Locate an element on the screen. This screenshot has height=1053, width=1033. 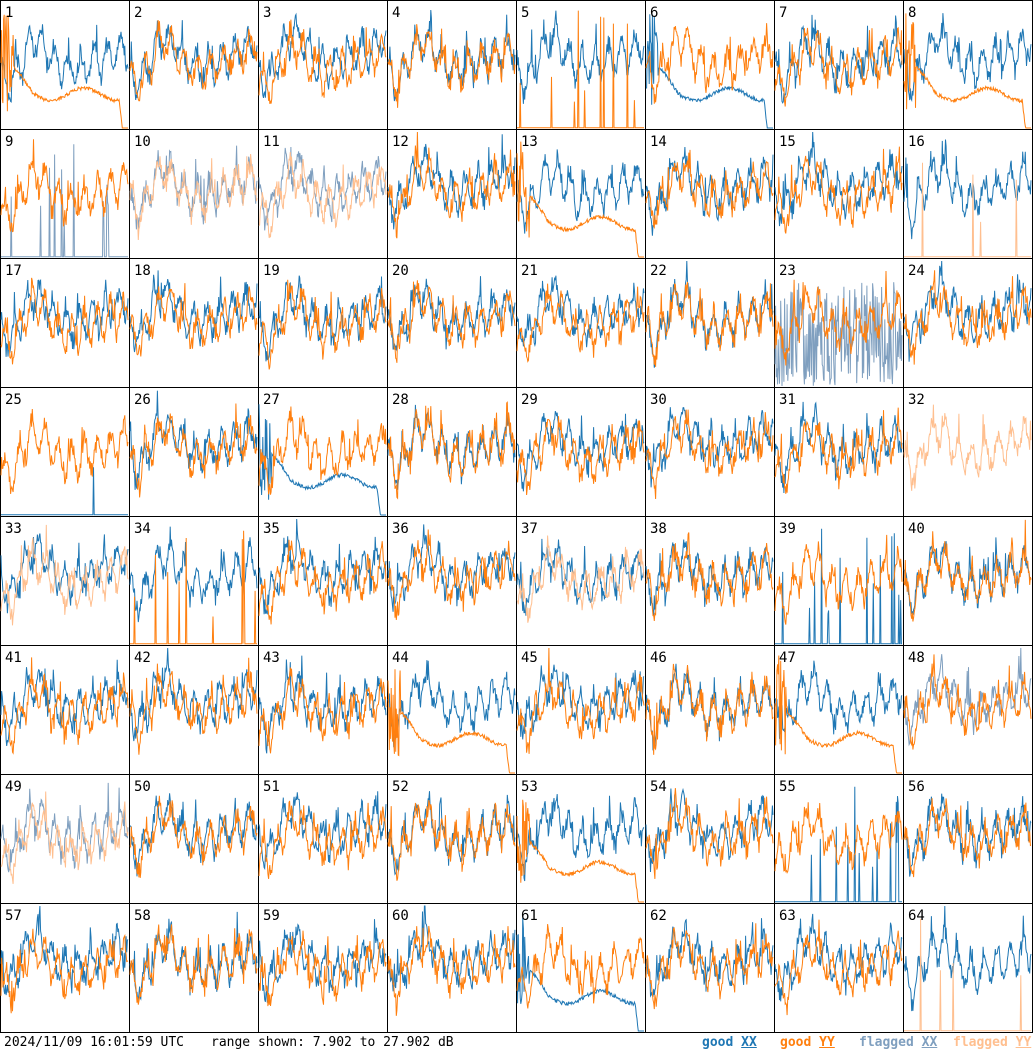
panel-25: 25 is located at coordinates (65, 452).